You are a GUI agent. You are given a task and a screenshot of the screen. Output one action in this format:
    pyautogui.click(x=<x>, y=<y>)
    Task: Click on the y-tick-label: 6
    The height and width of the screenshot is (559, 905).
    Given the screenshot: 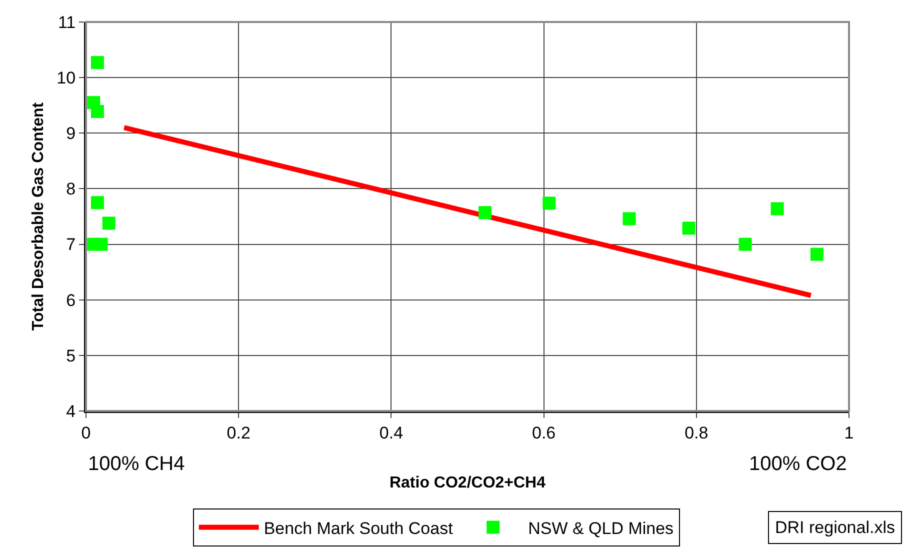 What is the action you would take?
    pyautogui.click(x=71, y=300)
    